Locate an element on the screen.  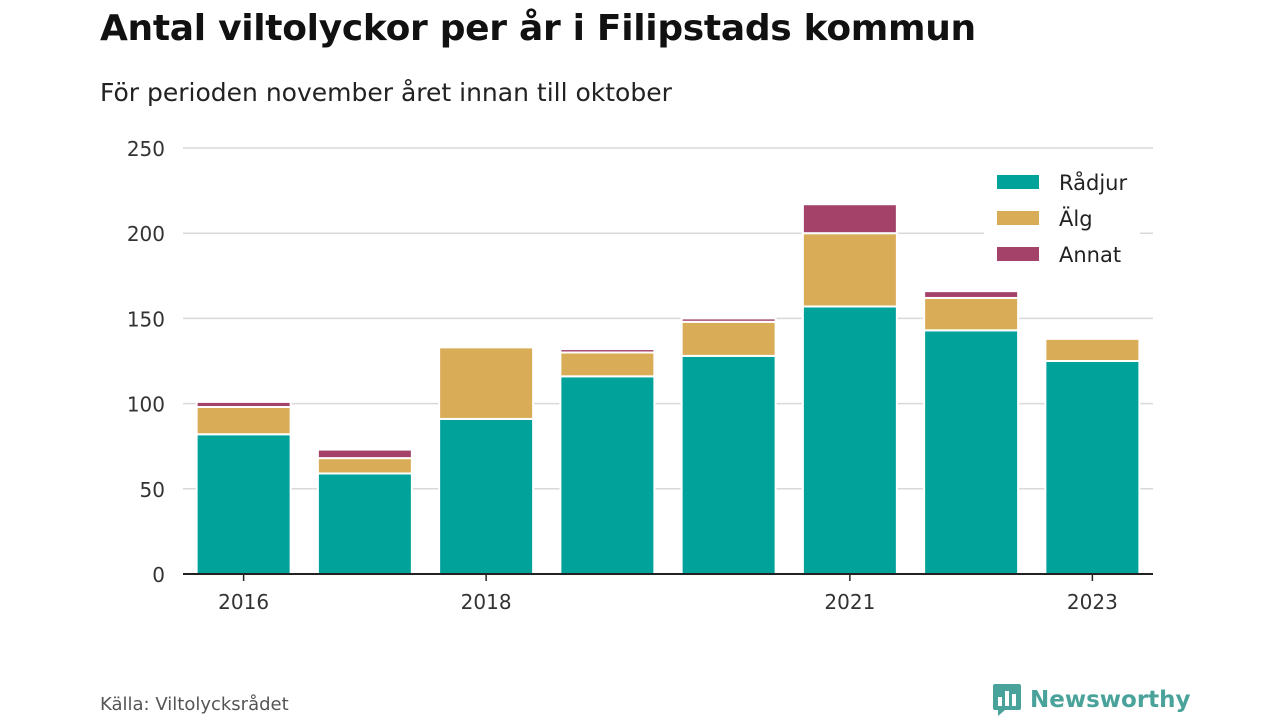
brand-logo: Newsworthy is located at coordinates (1091, 700).